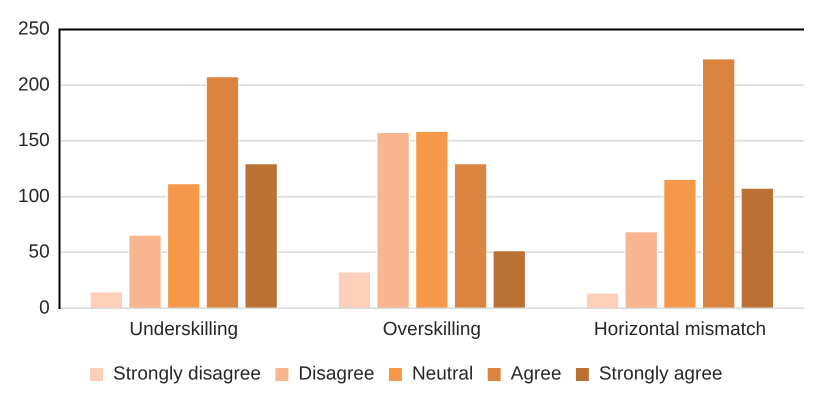  What do you see at coordinates (680, 329) in the screenshot?
I see `x-tick-label: Horizontal mismatch` at bounding box center [680, 329].